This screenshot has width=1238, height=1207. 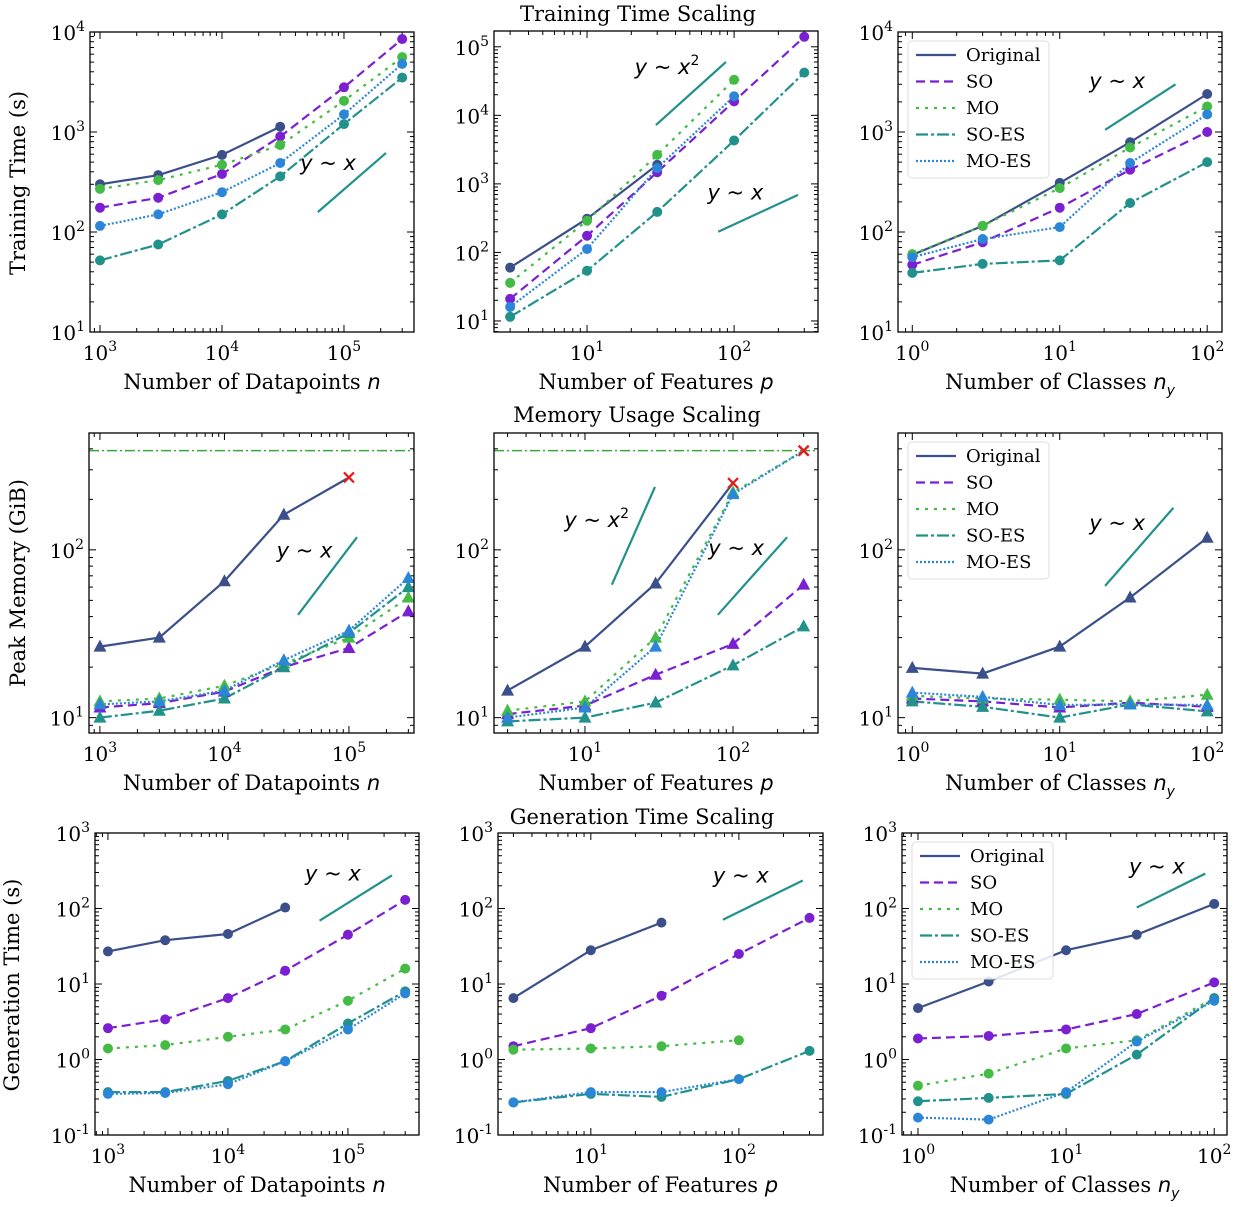 What do you see at coordinates (18, 183) in the screenshot?
I see `ylabel-training: Training Time (s)` at bounding box center [18, 183].